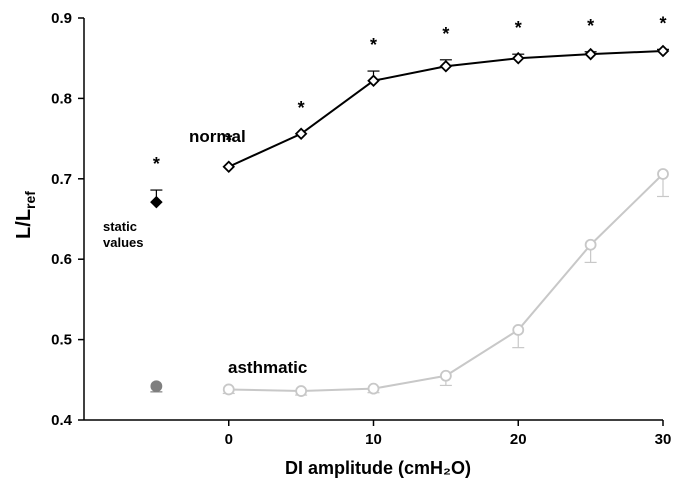 This screenshot has height=486, width=673. I want to click on y-axis-label: L/Lref, so click(25, 215).